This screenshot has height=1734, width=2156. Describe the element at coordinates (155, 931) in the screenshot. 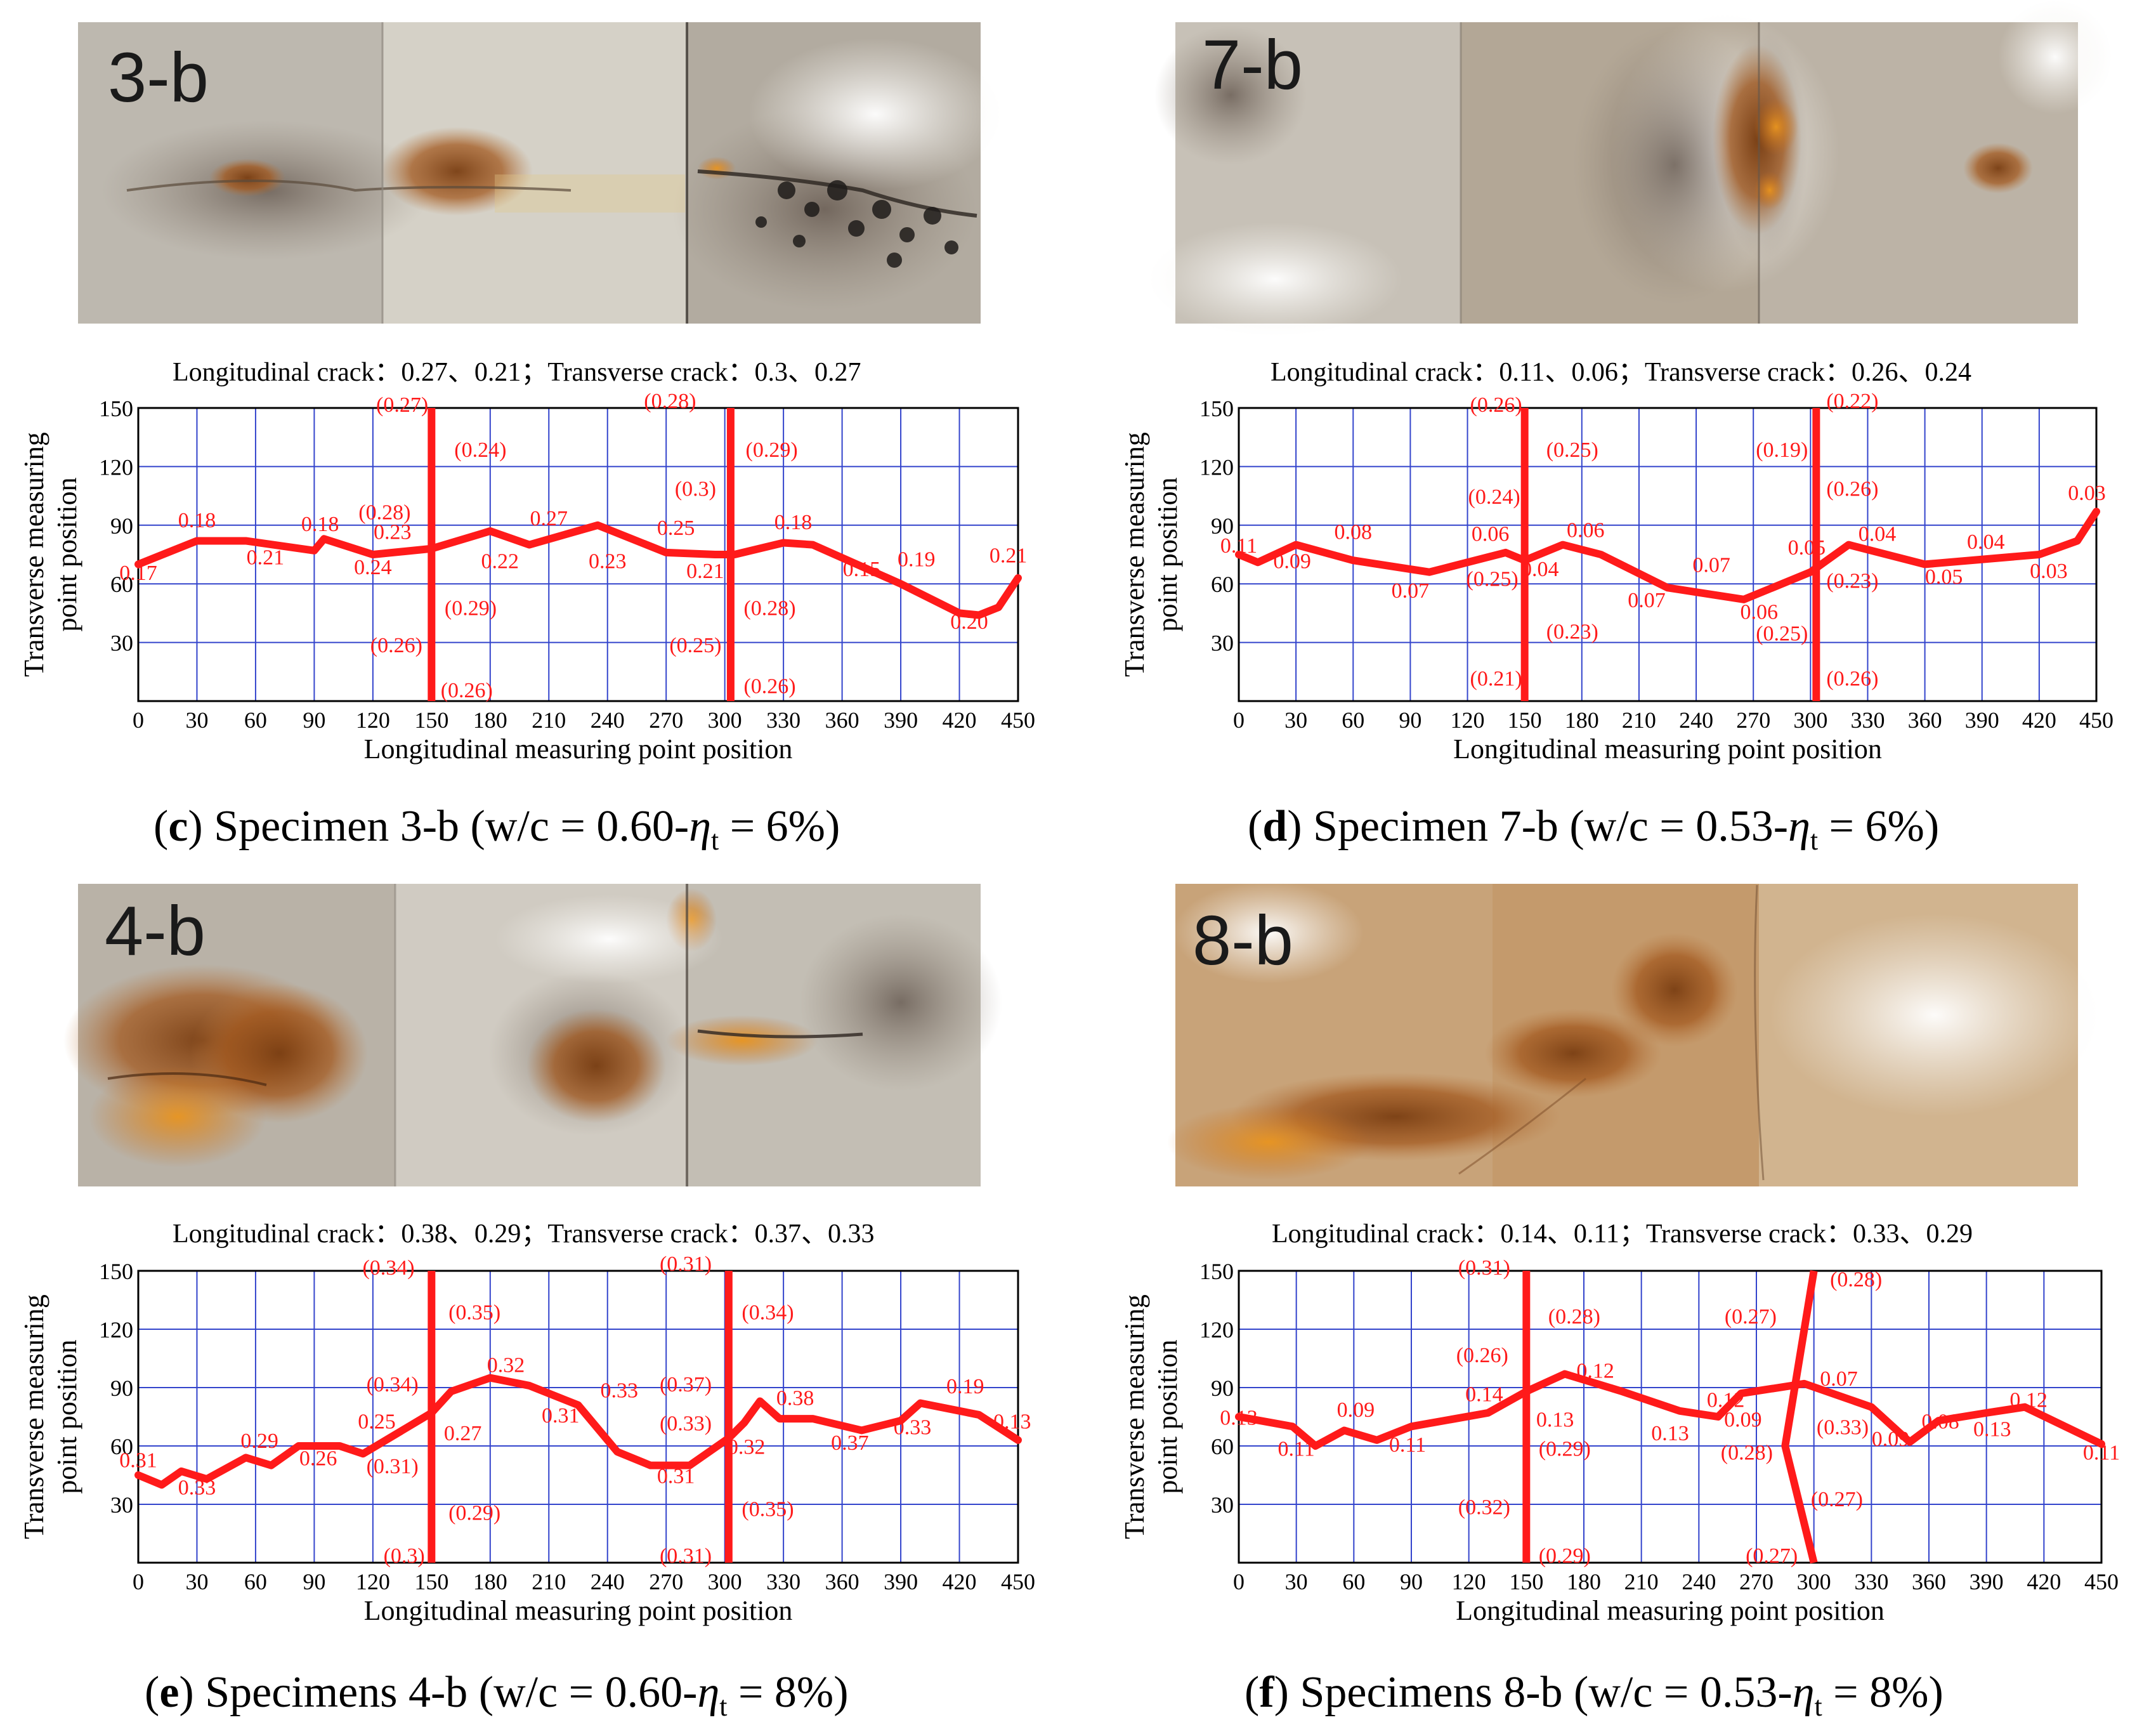

I see `photo-label-4b: 4-b` at that location.